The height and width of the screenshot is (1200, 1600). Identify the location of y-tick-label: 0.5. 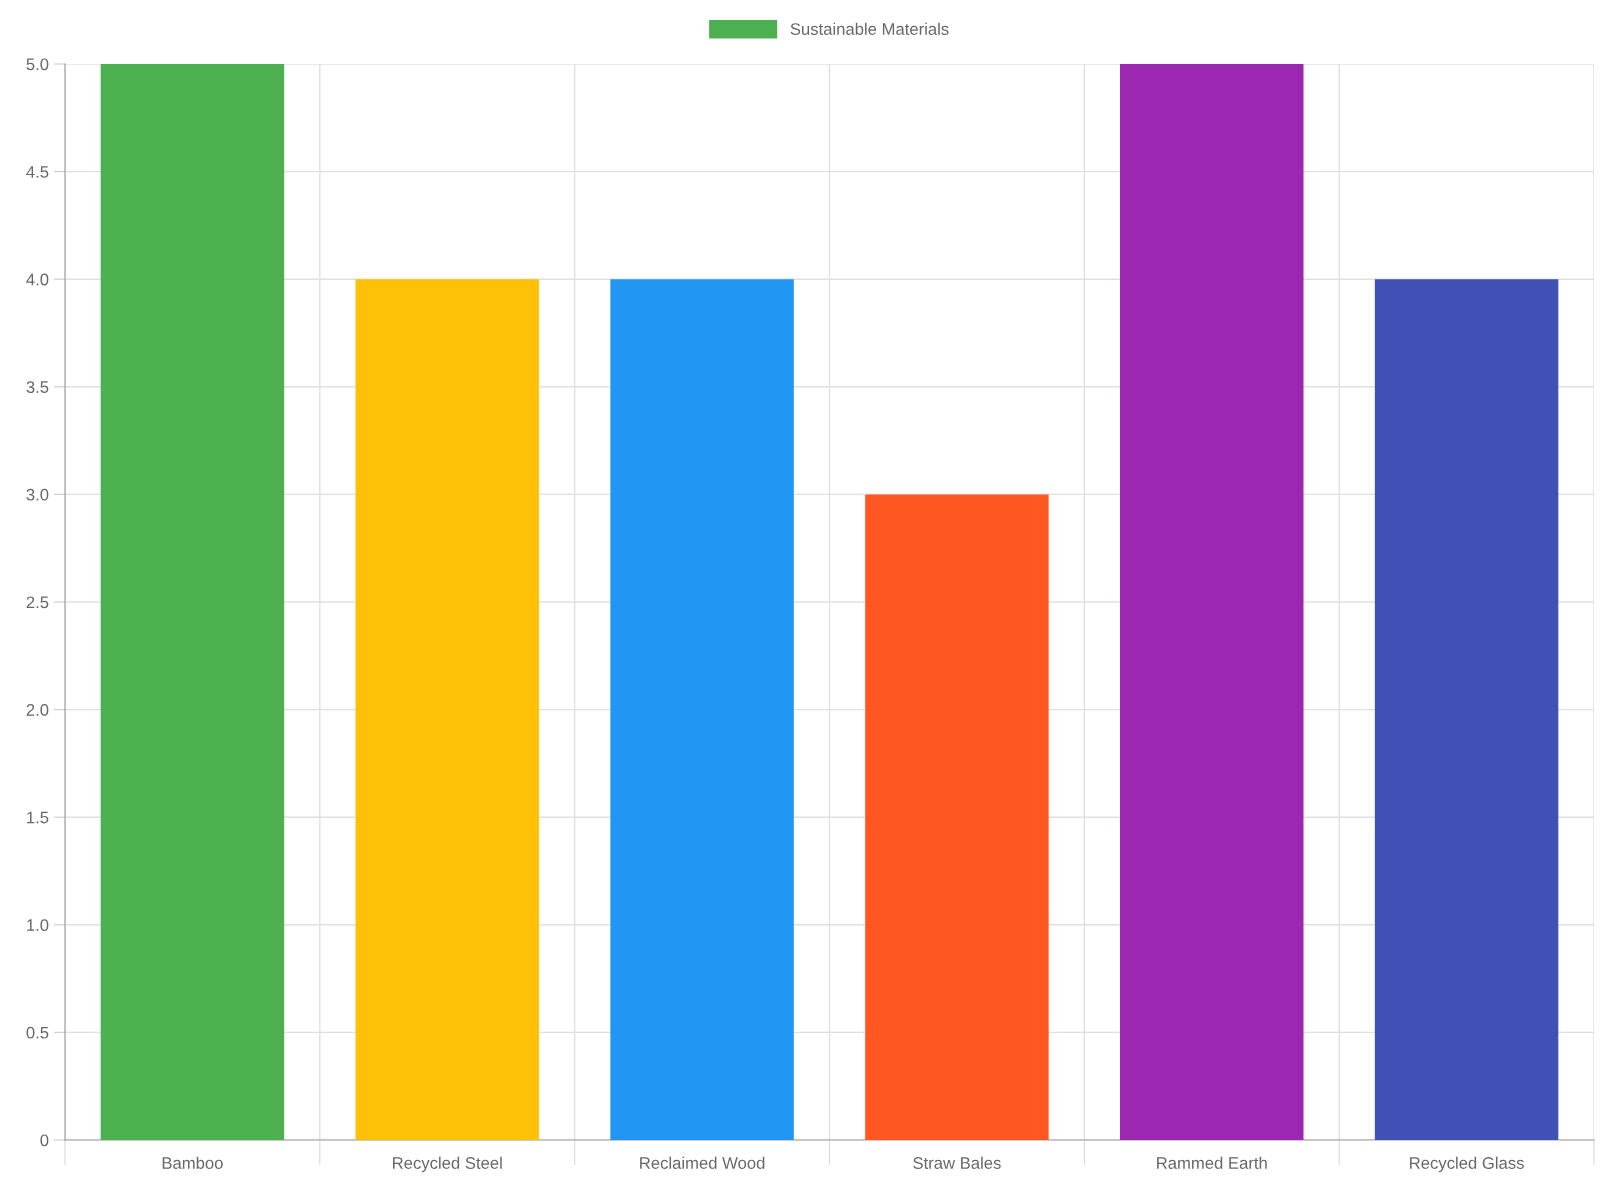
(37, 1032).